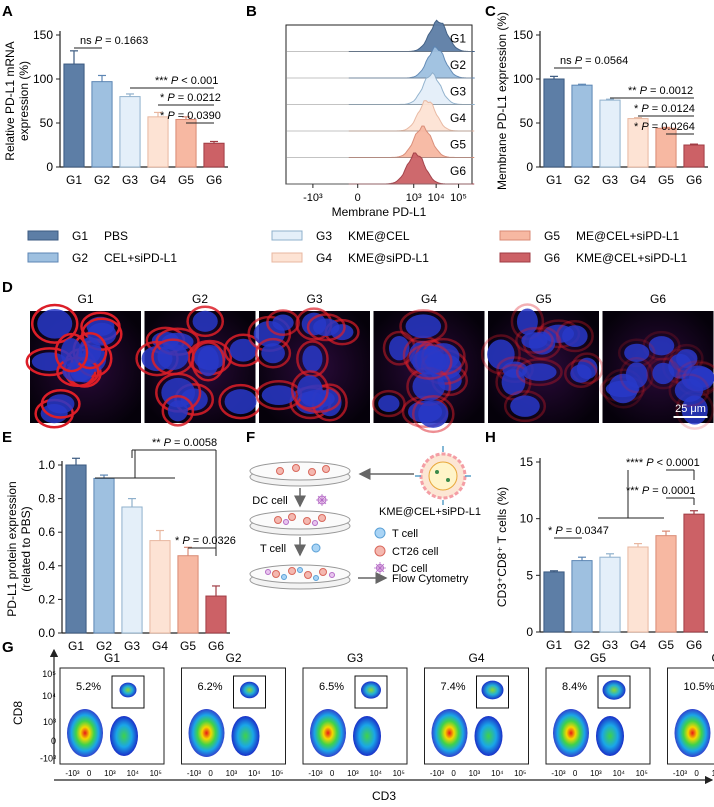 The width and height of the screenshot is (714, 807). Describe the element at coordinates (543, 299) in the screenshot. I see `micro-title: G5` at that location.